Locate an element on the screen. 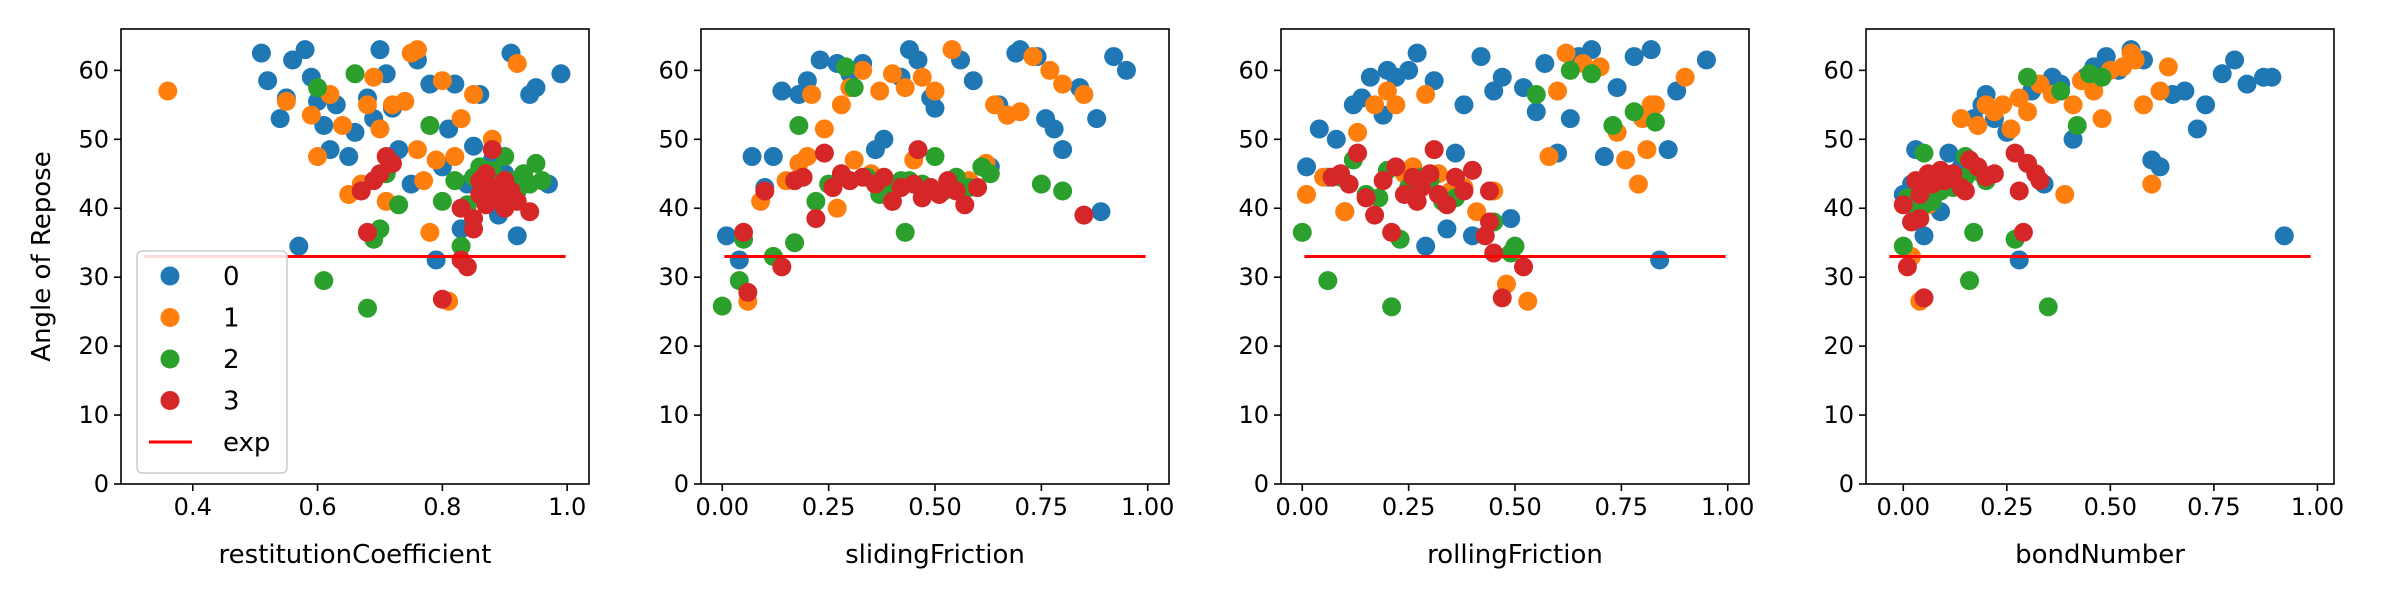 The height and width of the screenshot is (600, 2400). x-tick-label: 0.6 is located at coordinates (317, 507).